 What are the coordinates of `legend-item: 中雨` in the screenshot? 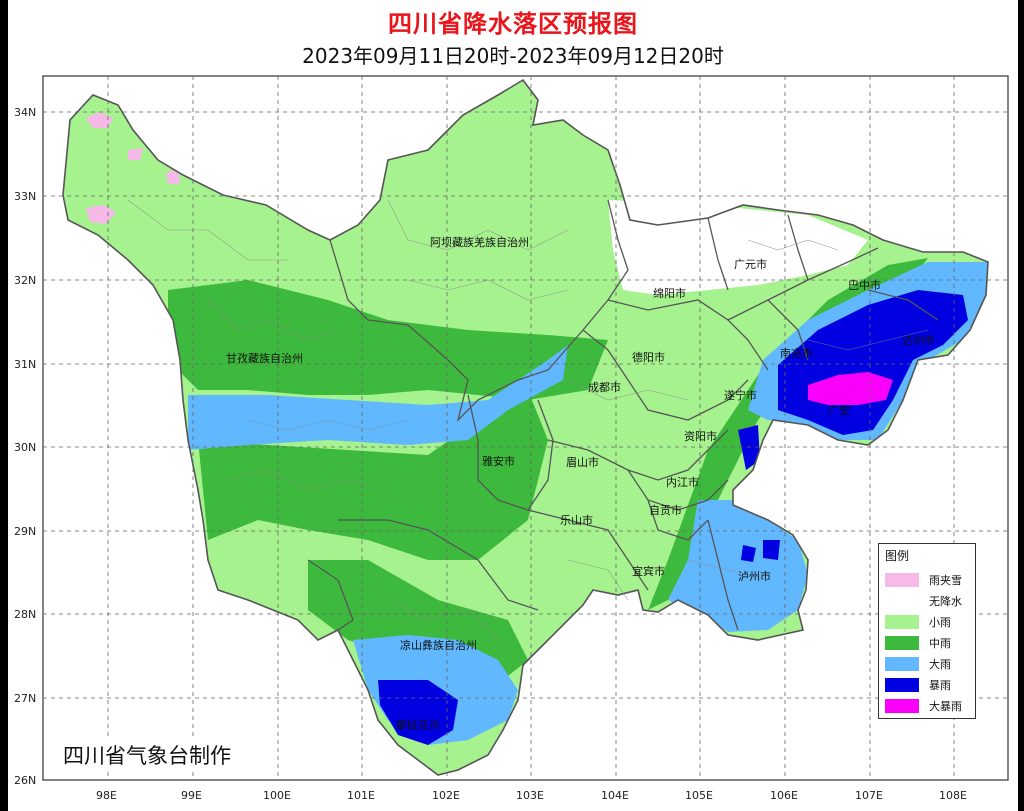 It's located at (929, 643).